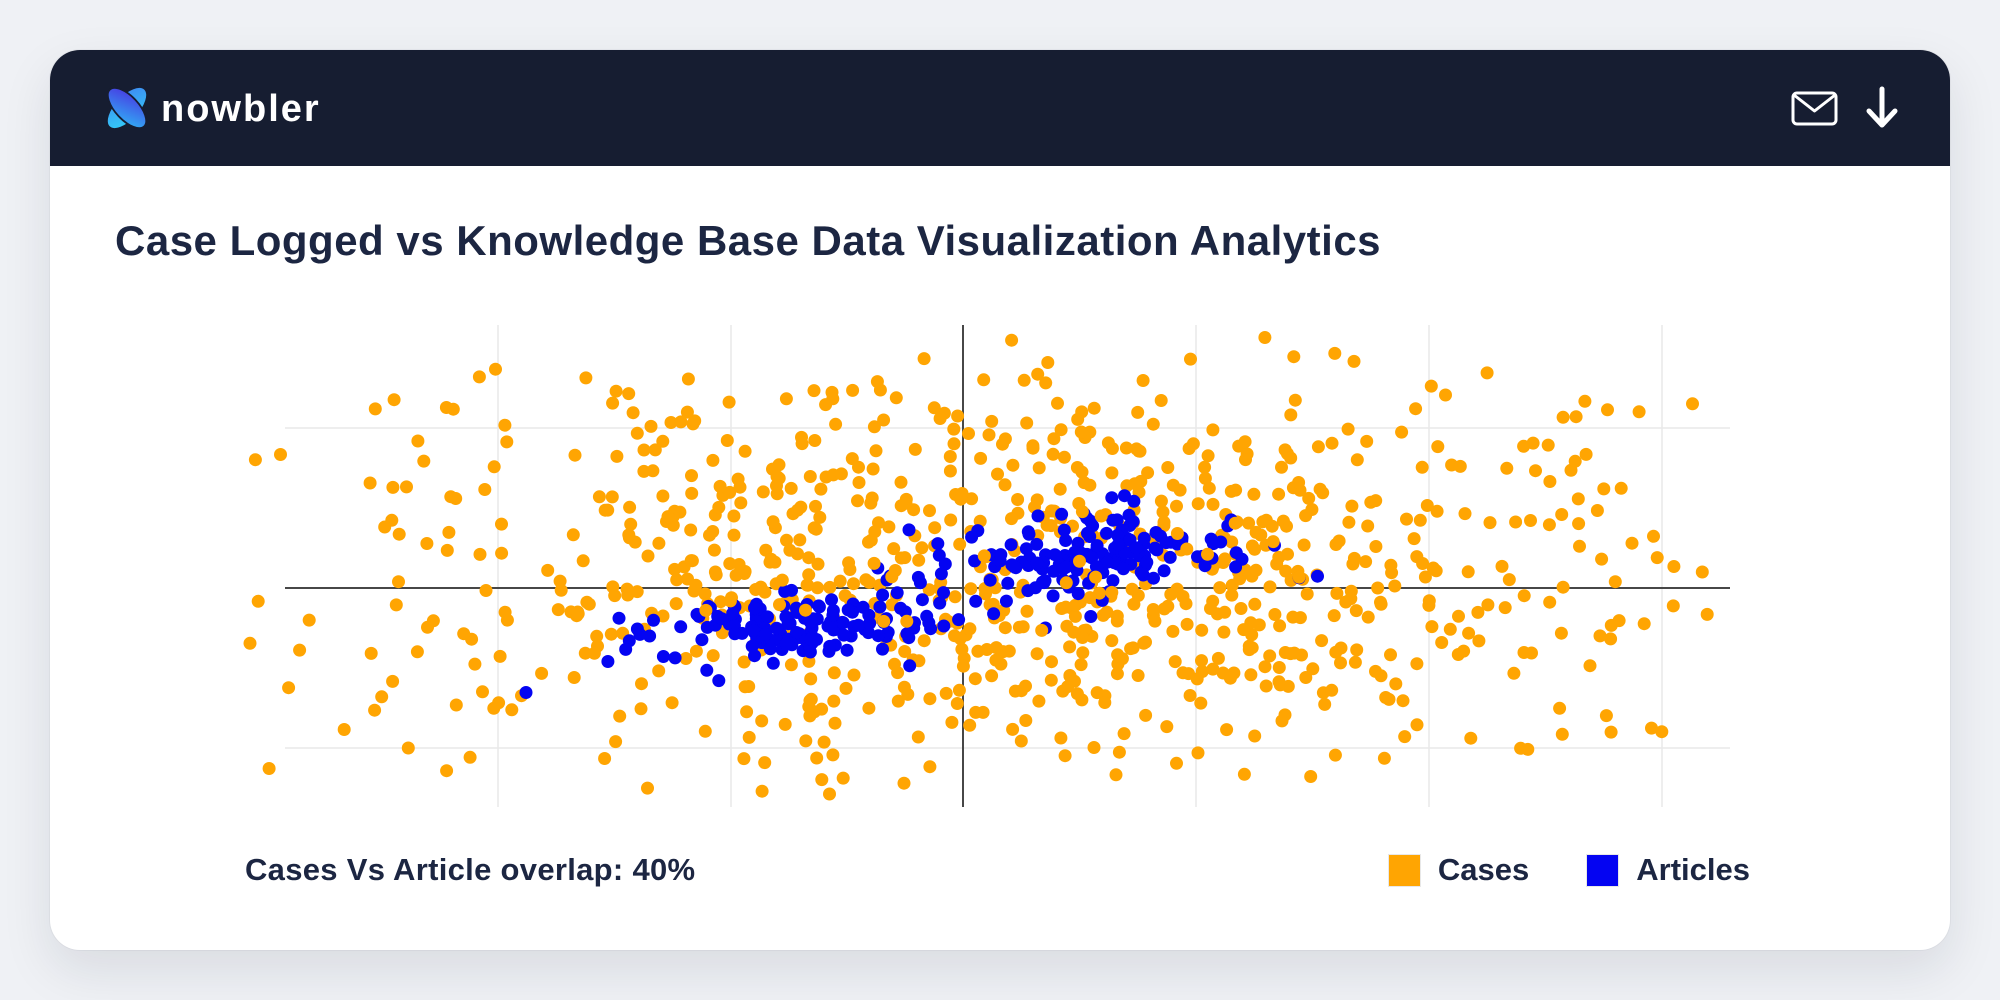 This screenshot has width=2000, height=1000. I want to click on mail-icon, so click(1814, 108).